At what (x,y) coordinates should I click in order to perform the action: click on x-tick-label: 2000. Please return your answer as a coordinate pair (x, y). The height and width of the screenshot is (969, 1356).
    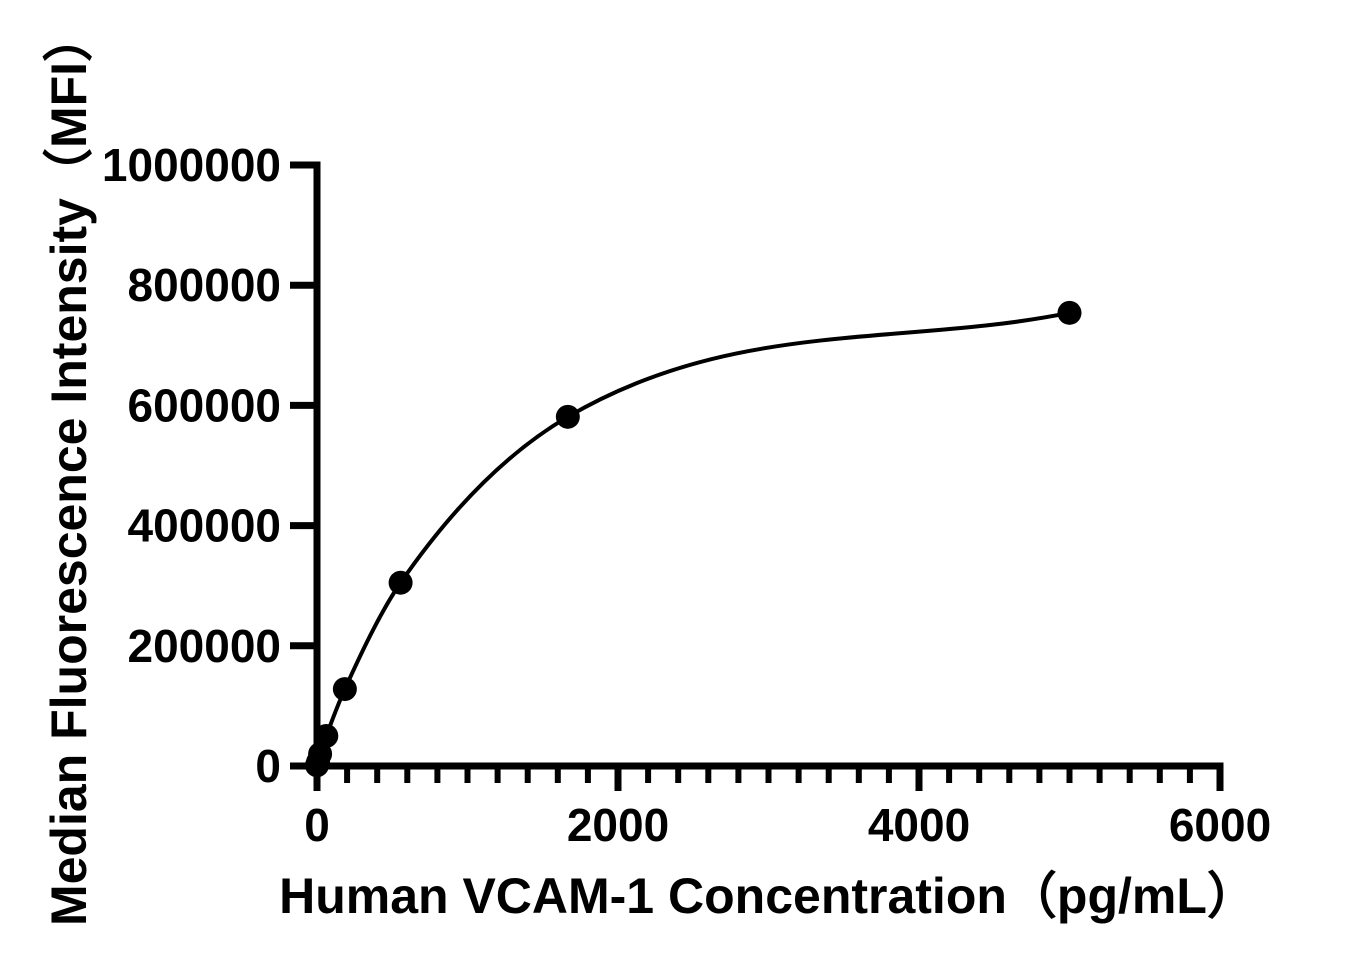
    Looking at the image, I should click on (618, 825).